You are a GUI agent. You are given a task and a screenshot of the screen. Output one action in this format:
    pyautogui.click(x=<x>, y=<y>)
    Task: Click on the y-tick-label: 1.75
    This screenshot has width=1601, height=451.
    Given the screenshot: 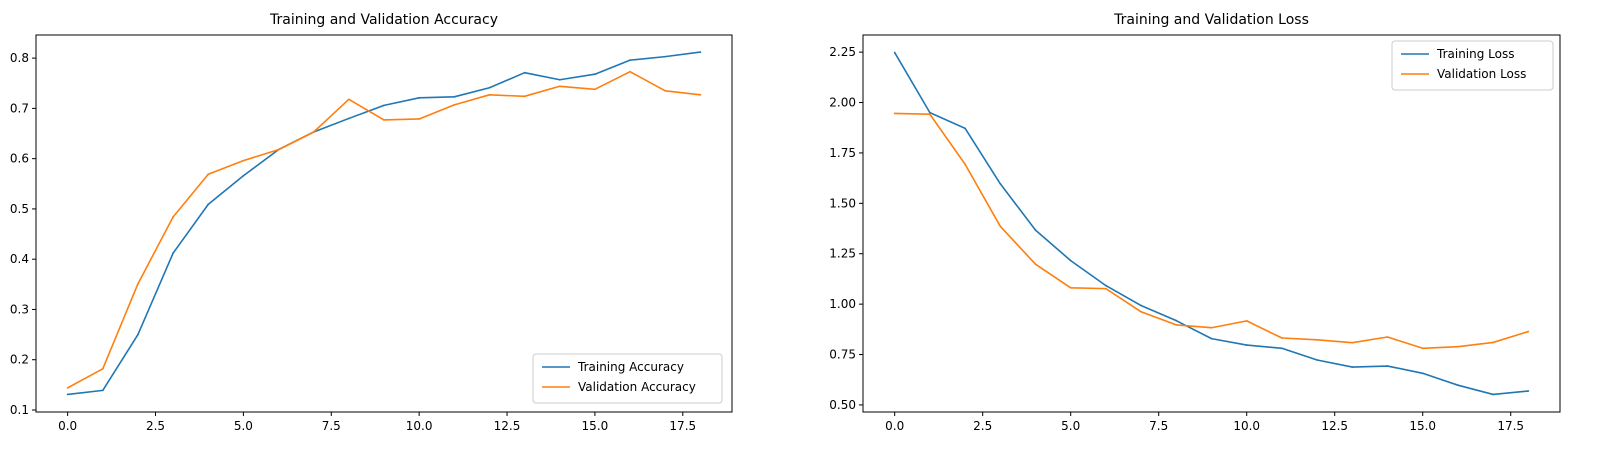 What is the action you would take?
    pyautogui.click(x=842, y=153)
    